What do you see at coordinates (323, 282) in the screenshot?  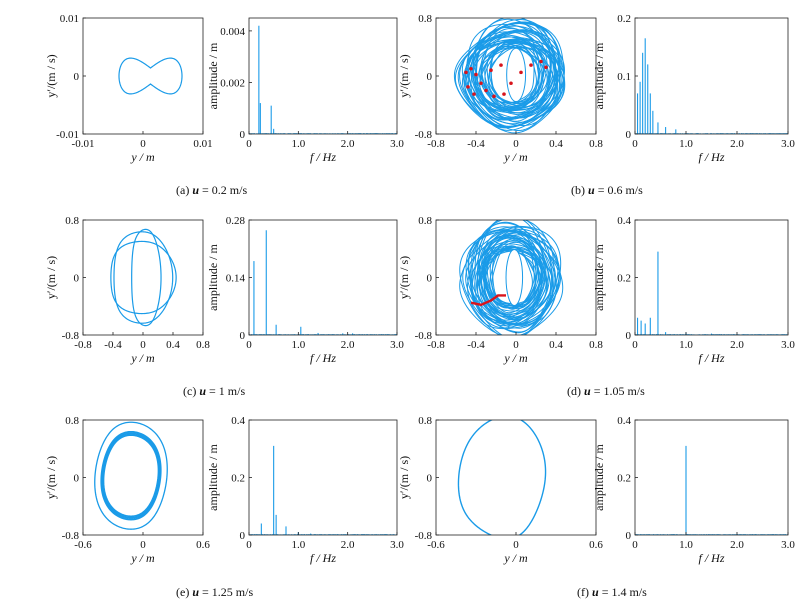 I see `c-spec-plot-area` at bounding box center [323, 282].